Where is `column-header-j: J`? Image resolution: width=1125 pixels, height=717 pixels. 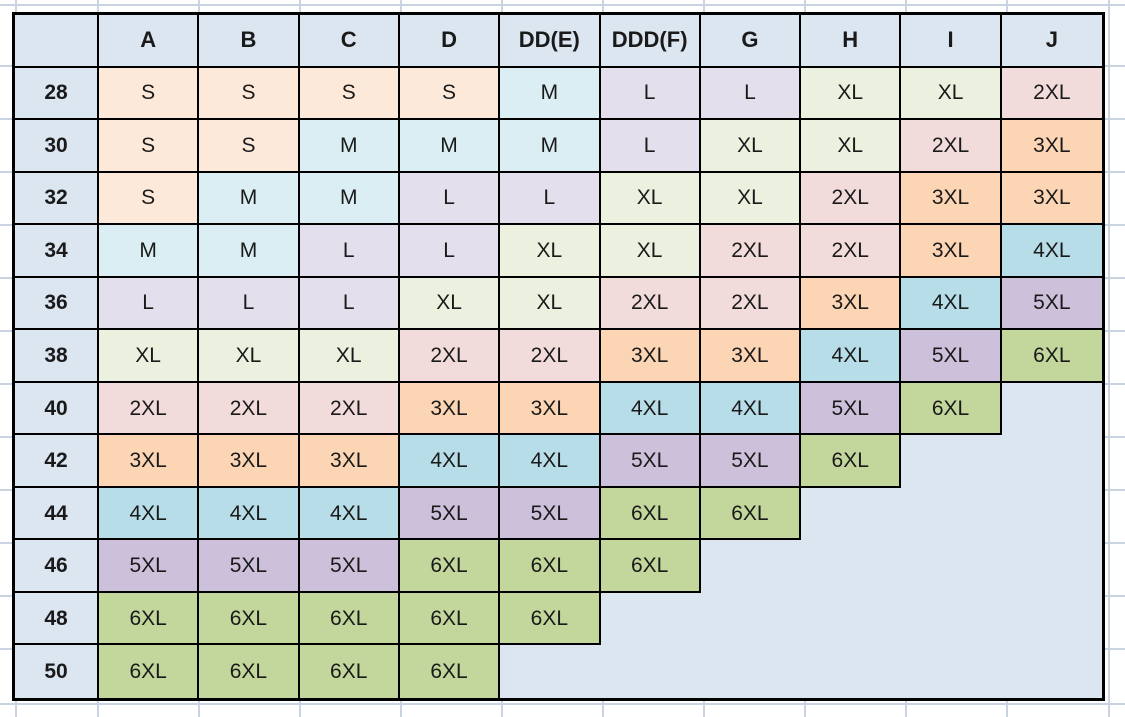
column-header-j: J is located at coordinates (1051, 41).